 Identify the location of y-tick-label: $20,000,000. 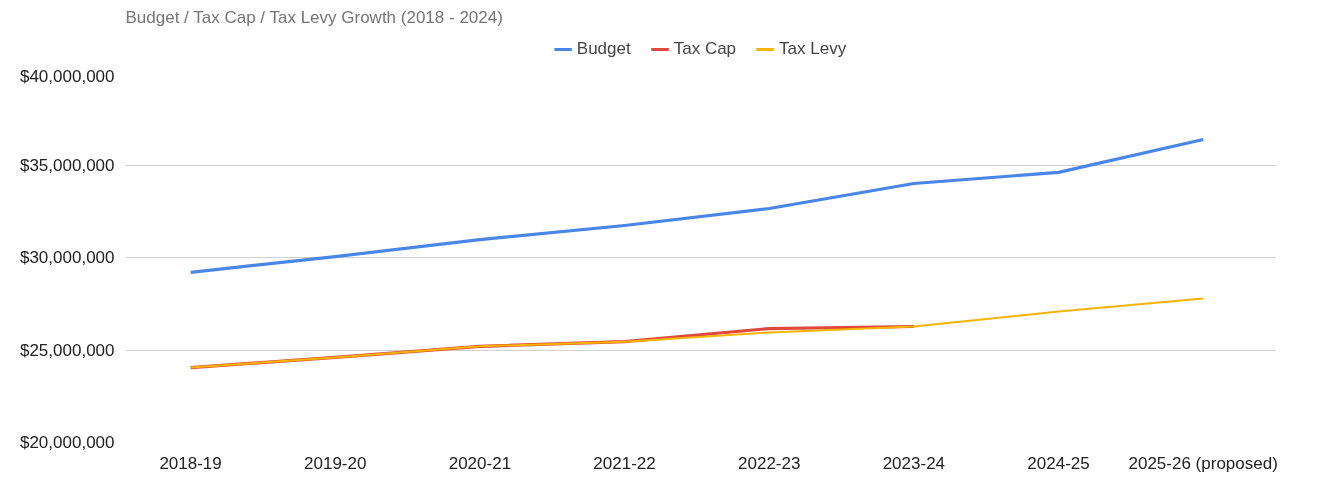
(67, 442).